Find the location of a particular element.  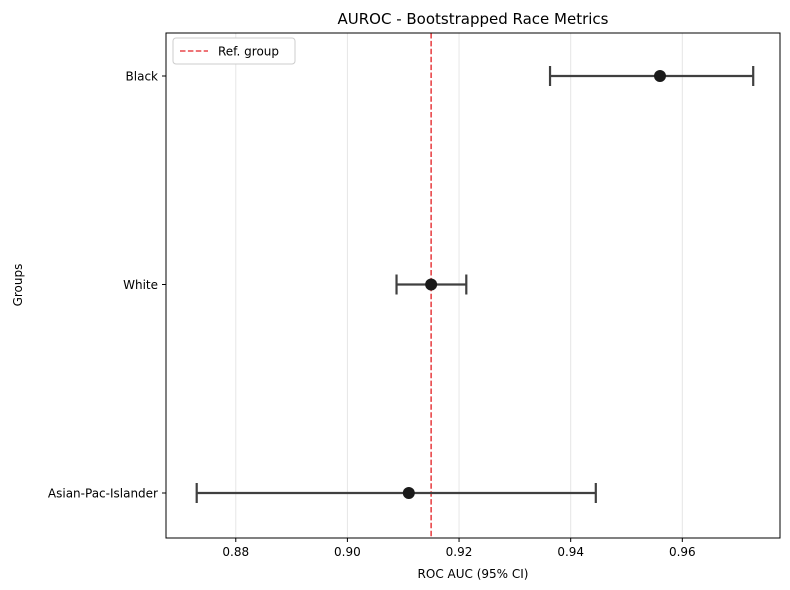

x-tick-label: 0.96 is located at coordinates (682, 552).